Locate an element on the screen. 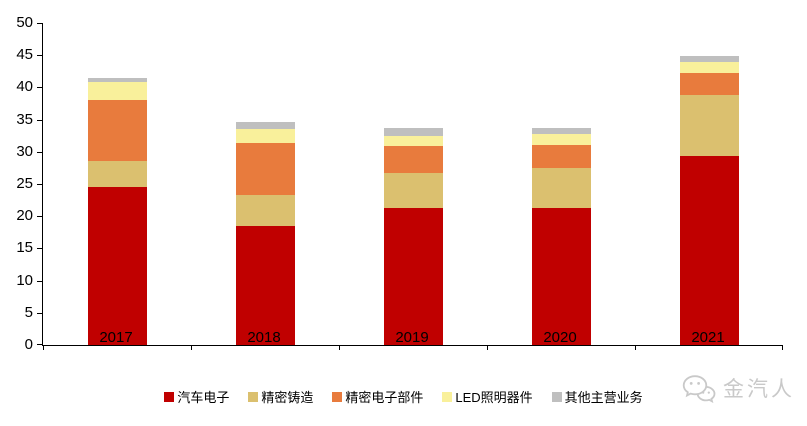 This screenshot has height=426, width=807. legend-item: 汽车电子 is located at coordinates (196, 396).